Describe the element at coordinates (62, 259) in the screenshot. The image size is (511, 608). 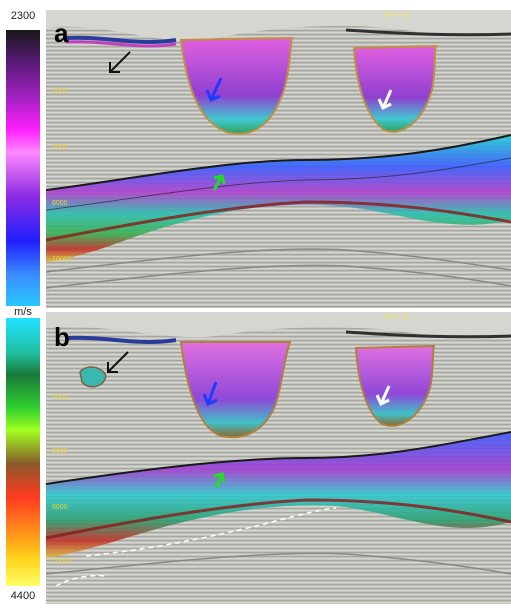
I see `panel-a-depth-label-4: 10000` at that location.